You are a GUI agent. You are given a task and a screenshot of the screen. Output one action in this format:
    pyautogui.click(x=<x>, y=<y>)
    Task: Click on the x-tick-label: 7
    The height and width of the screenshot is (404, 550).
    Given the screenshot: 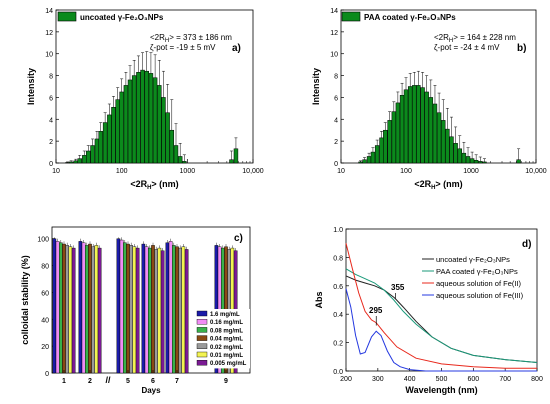 What is the action you would take?
    pyautogui.click(x=177, y=381)
    